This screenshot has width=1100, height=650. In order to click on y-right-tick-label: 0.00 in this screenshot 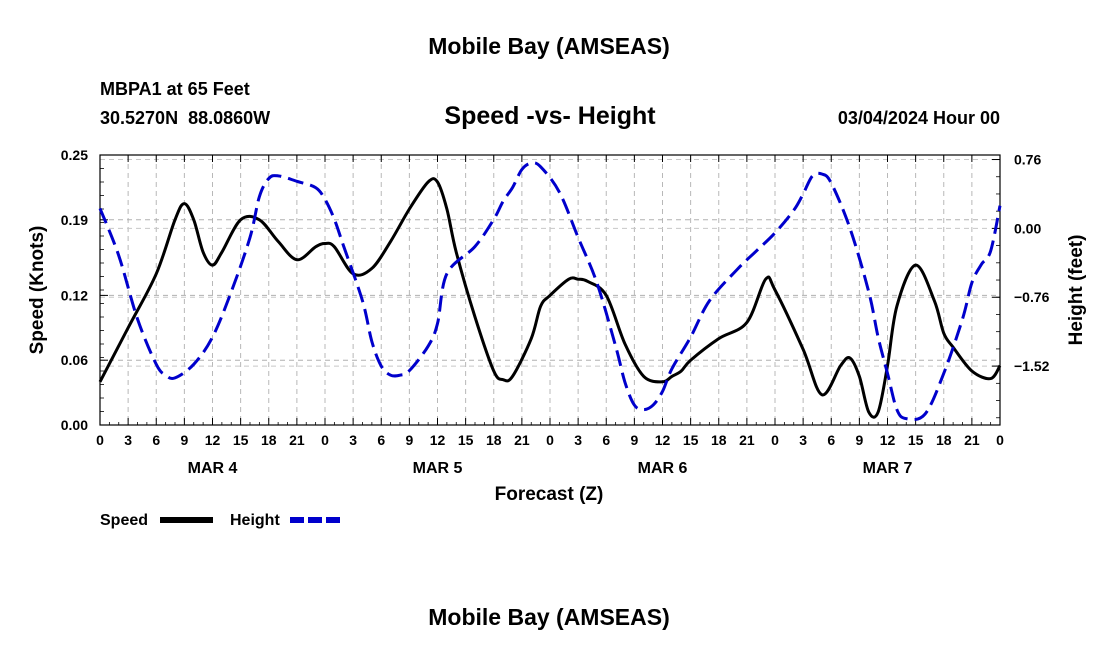, I will do `click(1027, 228)`.